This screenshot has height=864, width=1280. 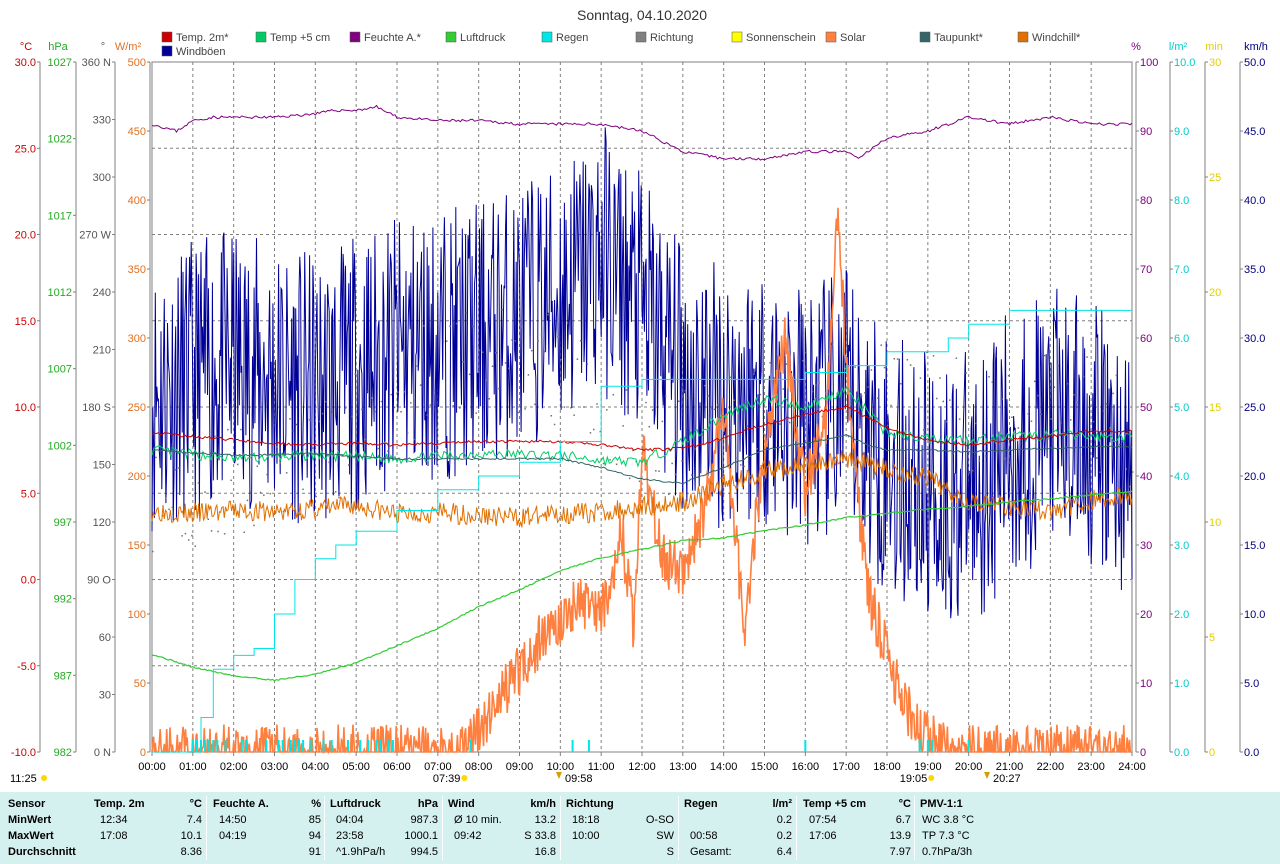 I want to click on axis-tick-label: 1012, so click(x=60, y=293).